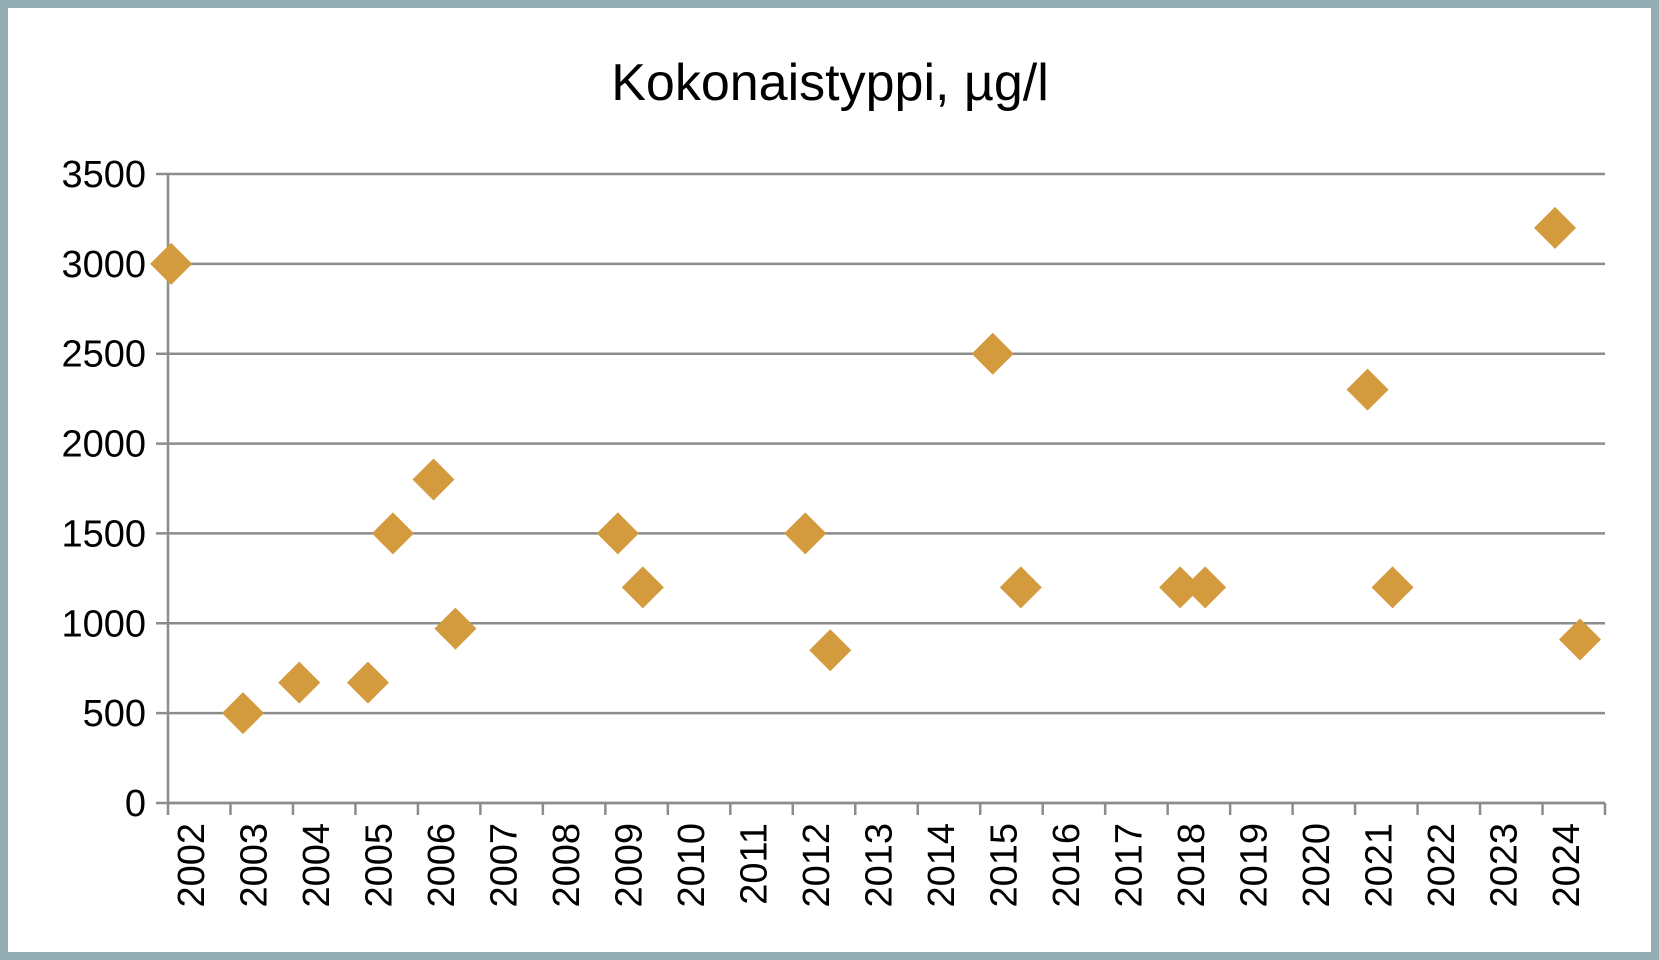  What do you see at coordinates (114, 714) in the screenshot?
I see `y-tick-label: 500` at bounding box center [114, 714].